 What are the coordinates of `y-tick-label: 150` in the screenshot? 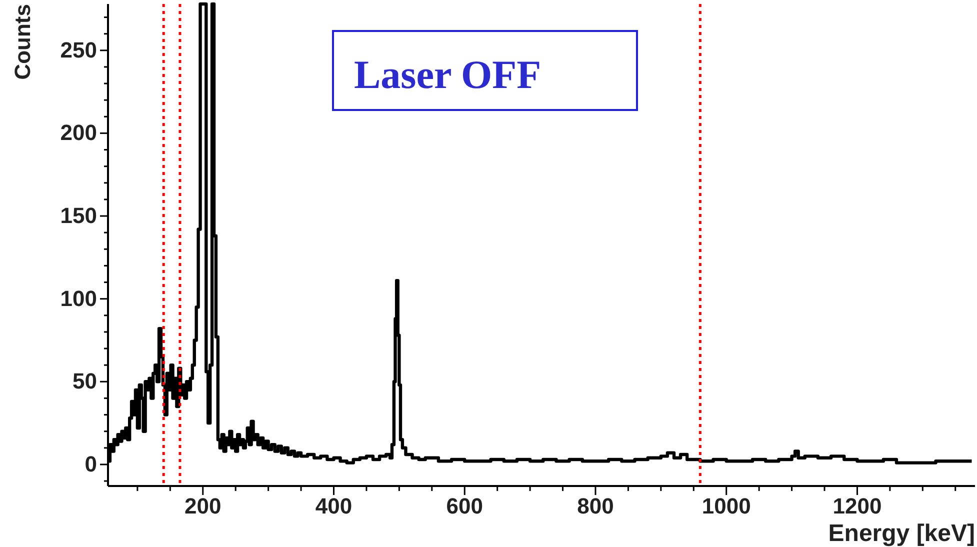 It's located at (78, 215).